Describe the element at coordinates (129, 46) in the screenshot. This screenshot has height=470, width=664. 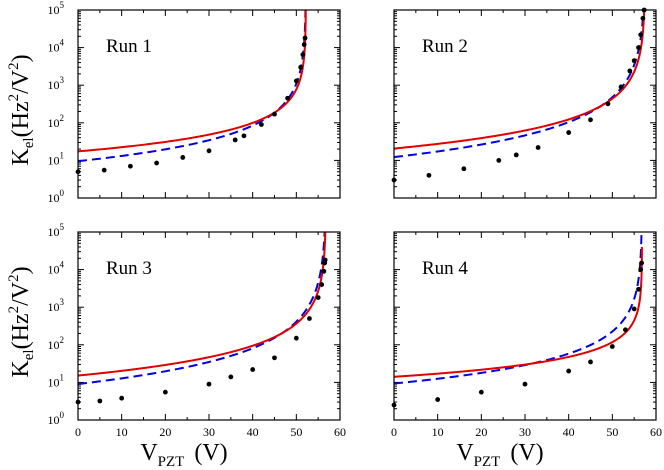
I see `run-label: Run 1` at that location.